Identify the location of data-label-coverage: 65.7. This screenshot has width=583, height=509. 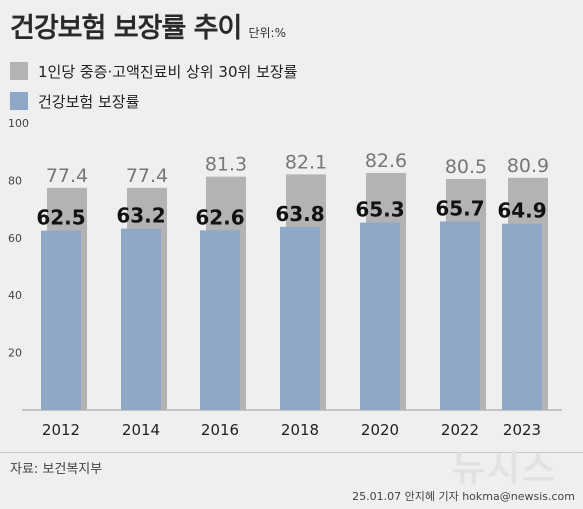
(459, 208).